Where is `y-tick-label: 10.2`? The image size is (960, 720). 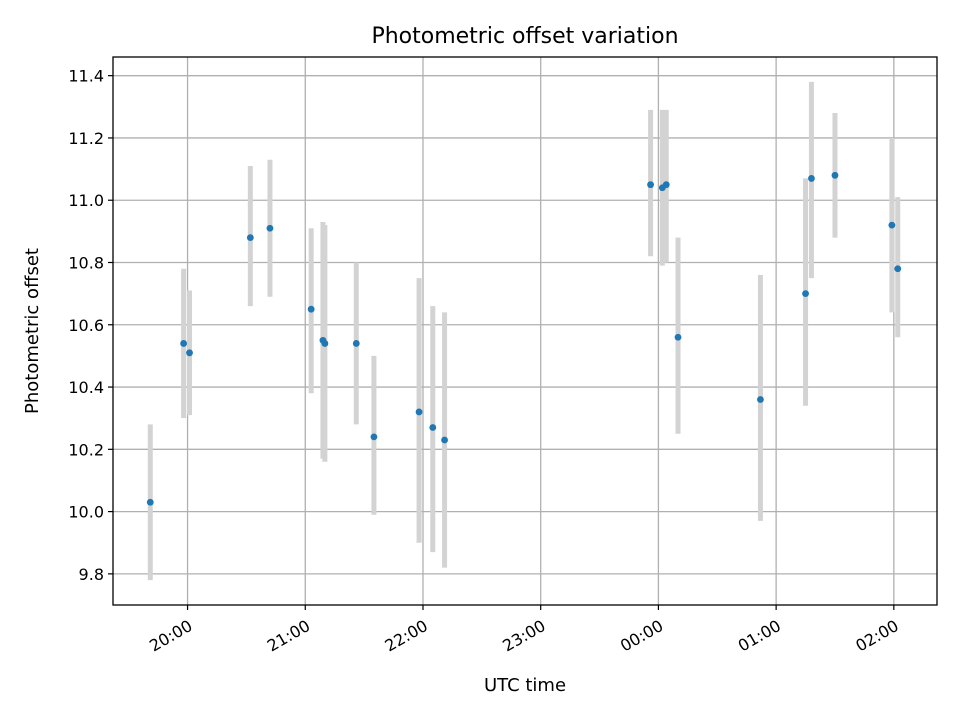
y-tick-label: 10.2 is located at coordinates (86, 449).